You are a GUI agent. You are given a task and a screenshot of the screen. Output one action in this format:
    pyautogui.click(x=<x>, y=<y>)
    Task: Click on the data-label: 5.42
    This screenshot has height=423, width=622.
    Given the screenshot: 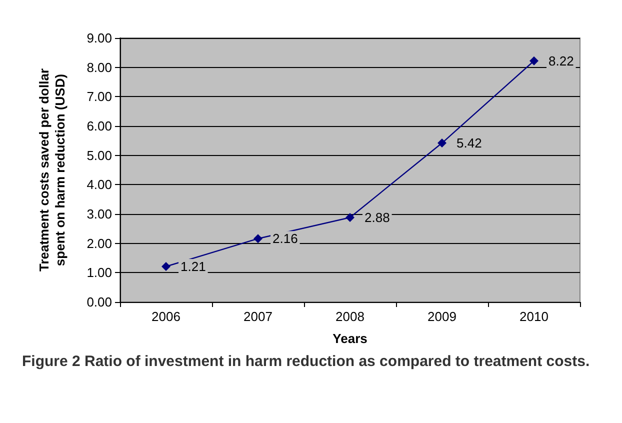 What is the action you would take?
    pyautogui.click(x=469, y=143)
    